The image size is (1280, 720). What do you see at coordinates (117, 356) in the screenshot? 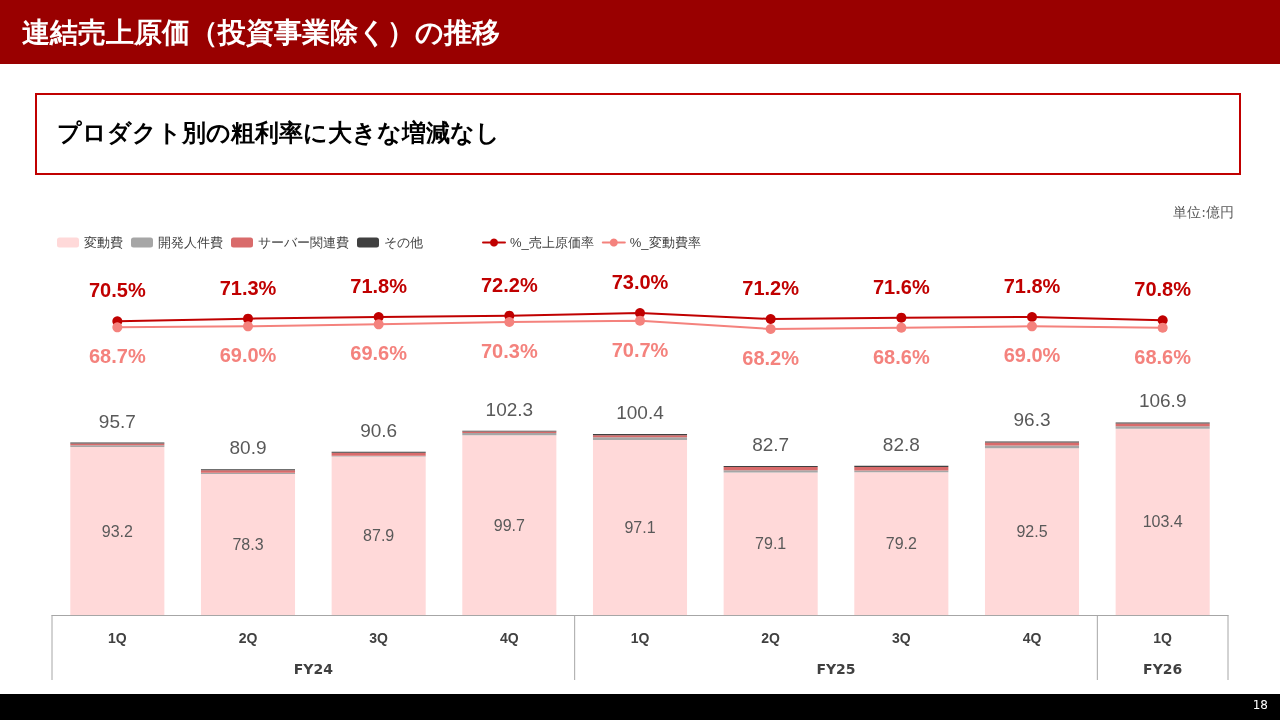
I see `data-label: 68.7%` at bounding box center [117, 356].